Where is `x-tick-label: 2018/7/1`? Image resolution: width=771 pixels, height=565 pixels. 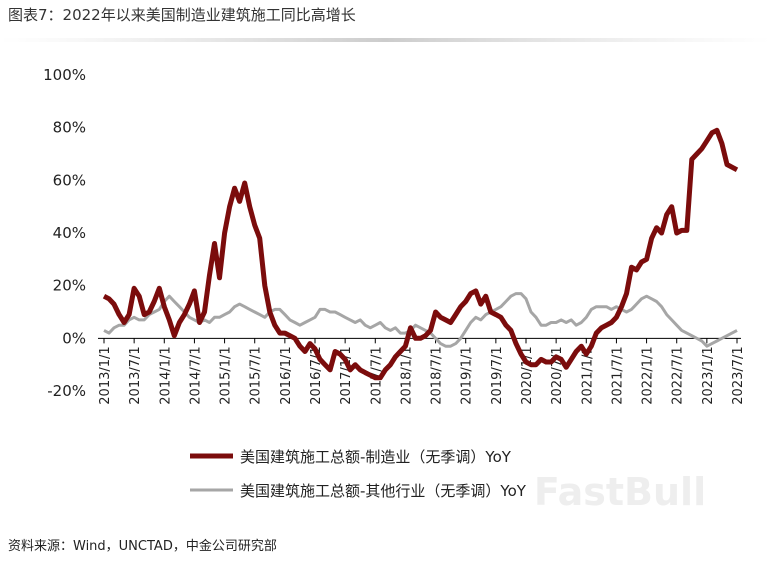
x-tick-label: 2018/7/1 is located at coordinates (437, 375).